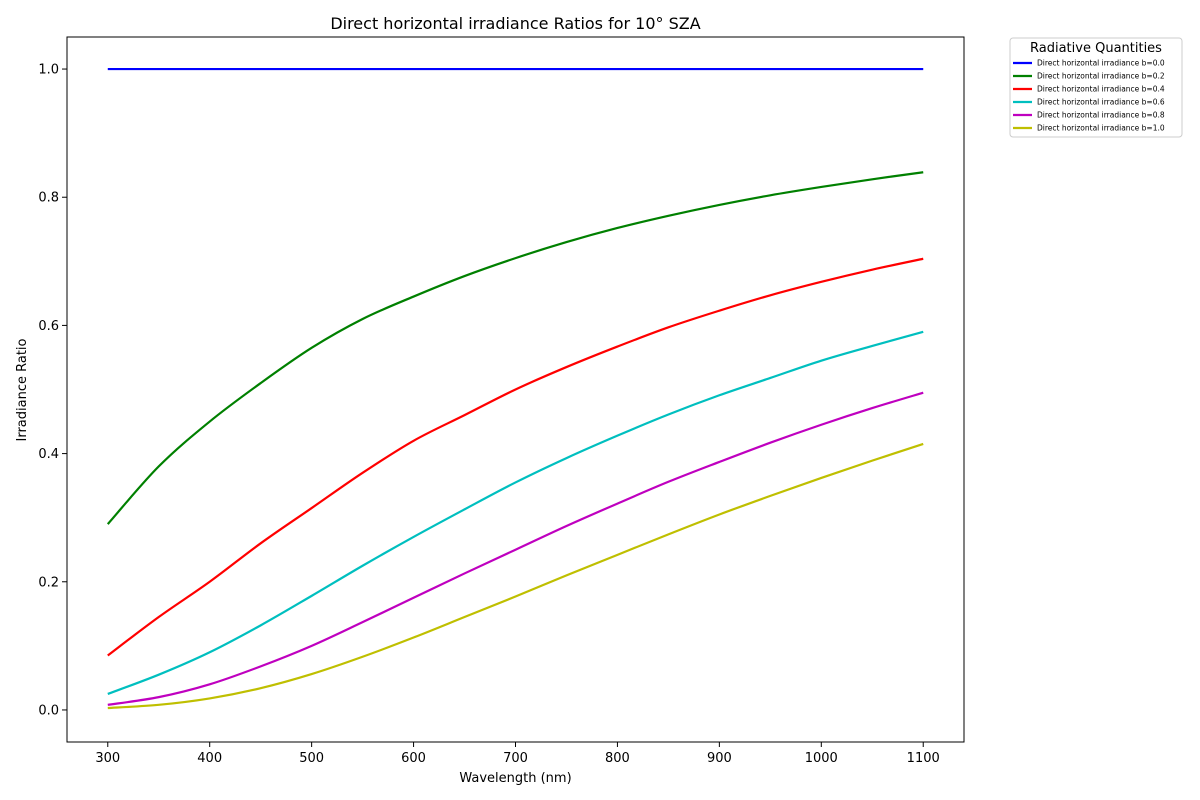 The image size is (1200, 800). I want to click on x-tick-label: 700, so click(515, 758).